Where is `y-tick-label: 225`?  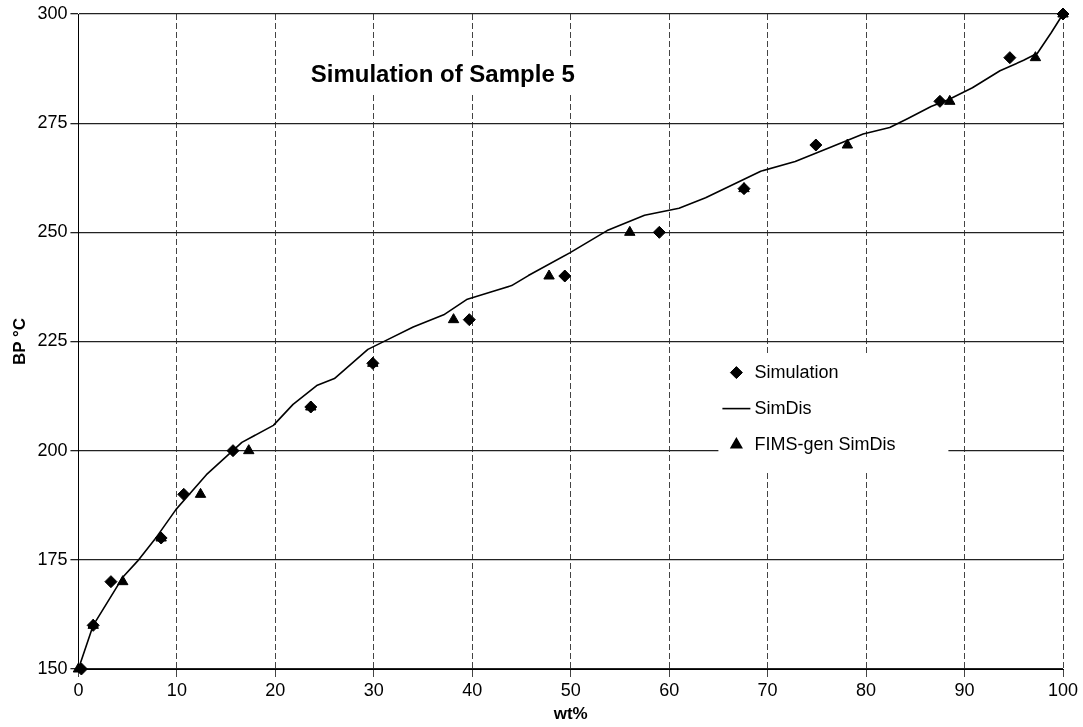 y-tick-label: 225 is located at coordinates (52, 340).